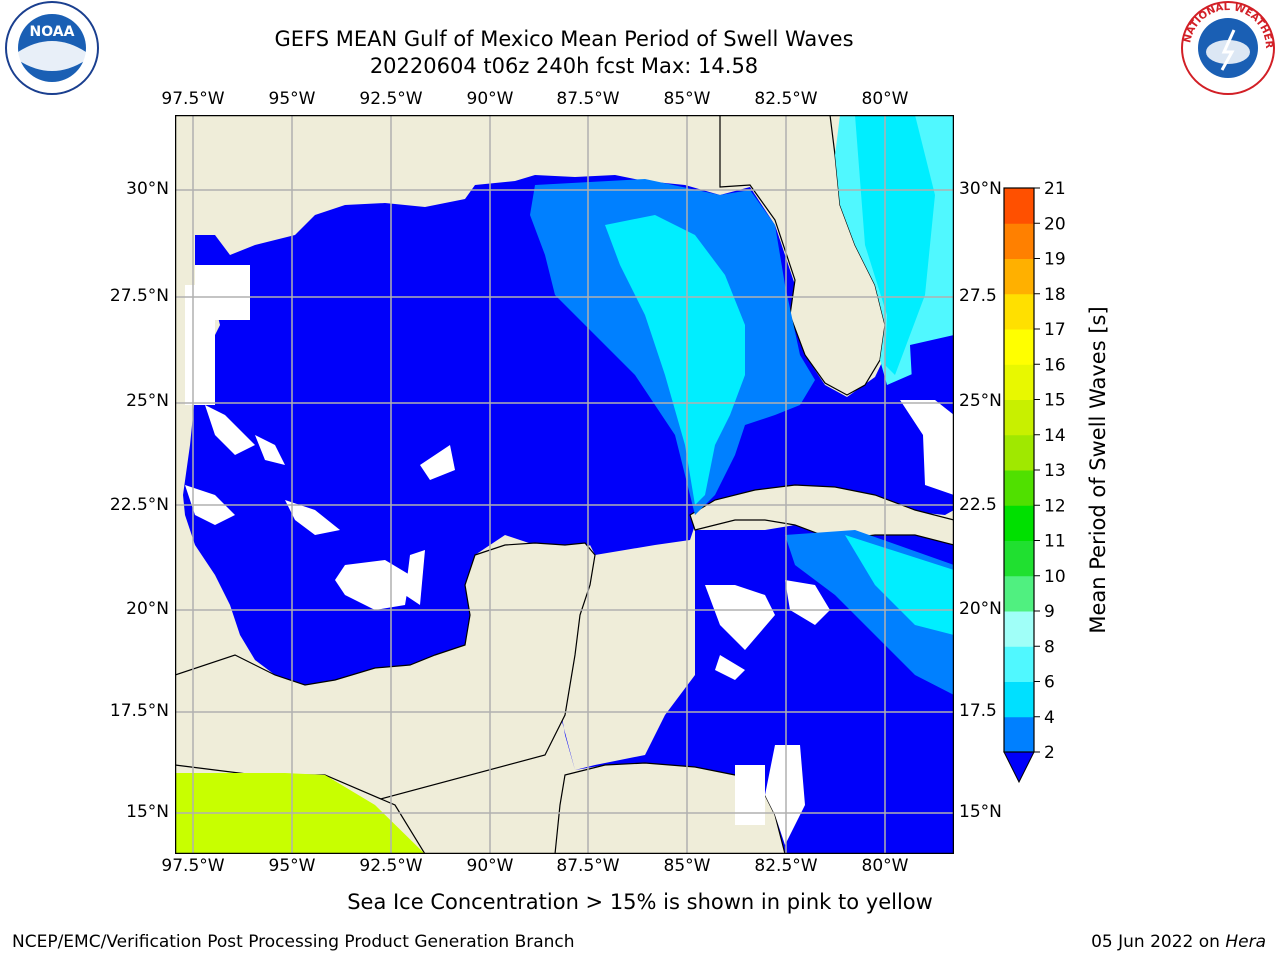 This screenshot has width=1280, height=960. I want to click on colorbar-tick-label: 10, so click(1055, 577).